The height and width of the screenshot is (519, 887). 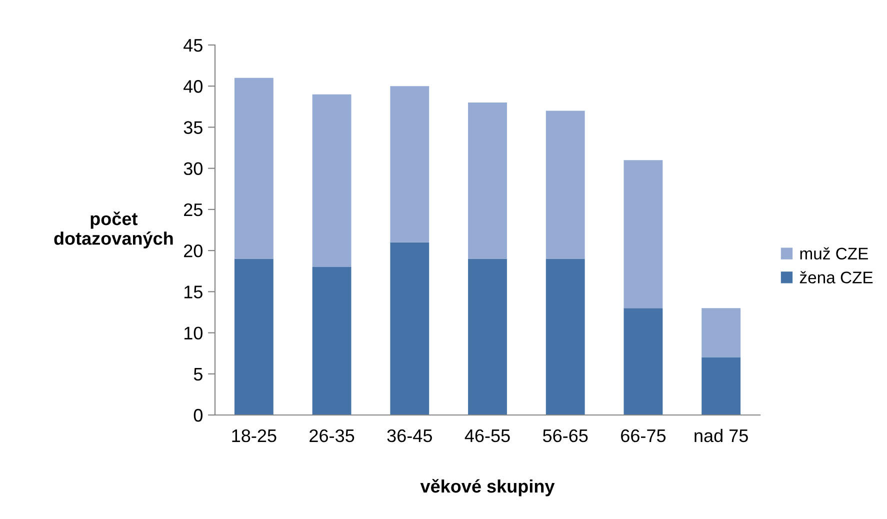 What do you see at coordinates (193, 45) in the screenshot?
I see `y-tick-label: 45` at bounding box center [193, 45].